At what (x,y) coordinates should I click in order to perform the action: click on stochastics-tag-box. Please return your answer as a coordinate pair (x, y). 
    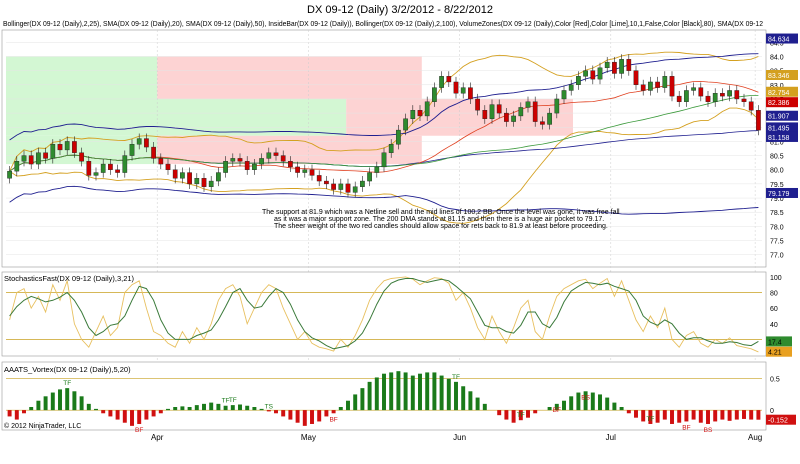
    Looking at the image, I should click on (779, 351).